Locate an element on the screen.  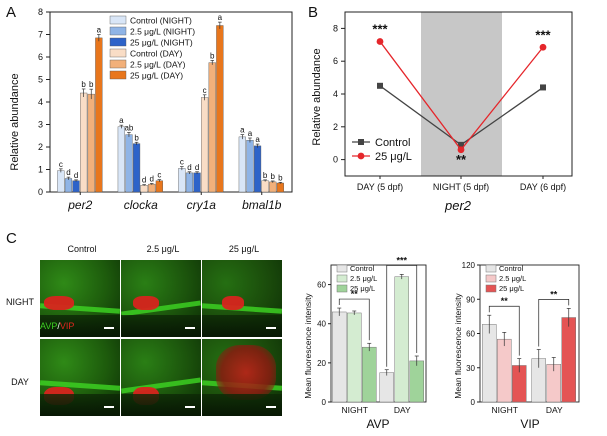
panel-b-ytick-label: 0 is located at coordinates (335, 160).